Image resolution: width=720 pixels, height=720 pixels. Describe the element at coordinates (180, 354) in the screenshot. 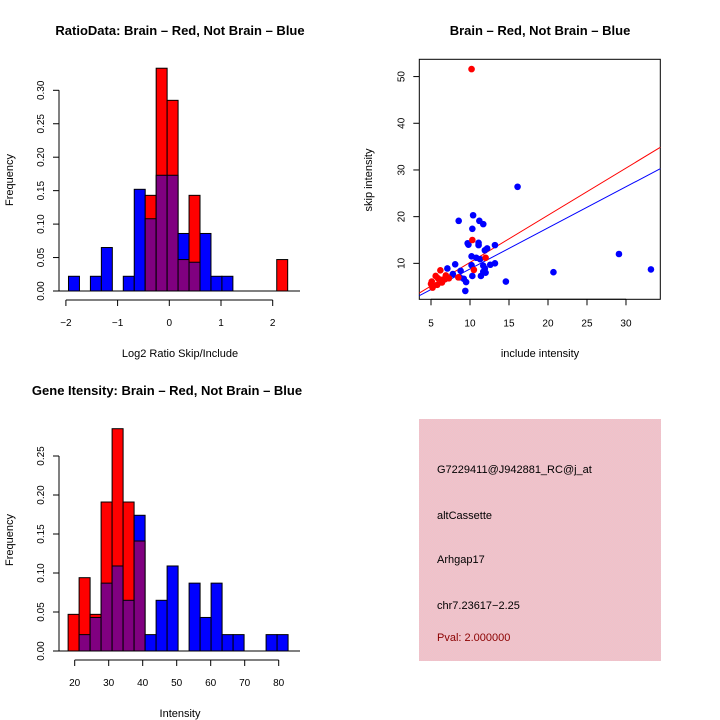

I see `ratio-histogram-xlabel: Log2 Ratio Skip/Include` at that location.